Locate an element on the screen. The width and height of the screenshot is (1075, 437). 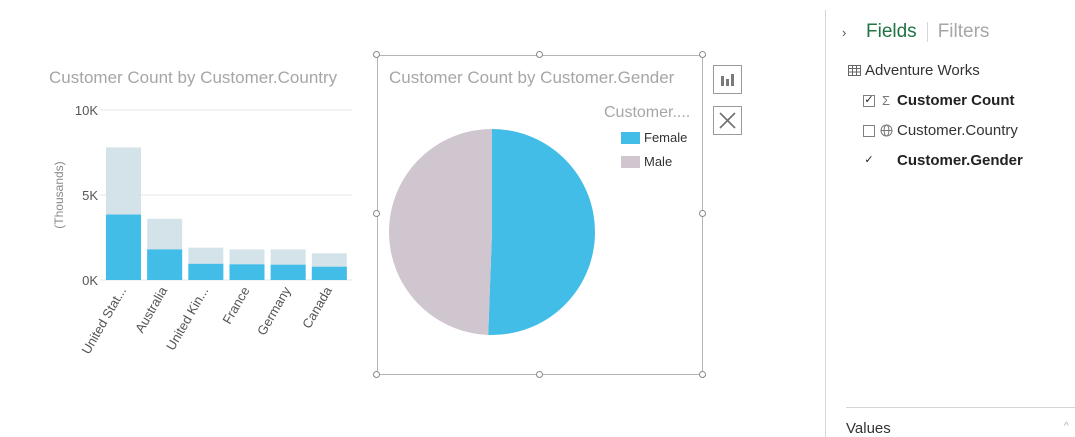
close-icon is located at coordinates (727, 120).